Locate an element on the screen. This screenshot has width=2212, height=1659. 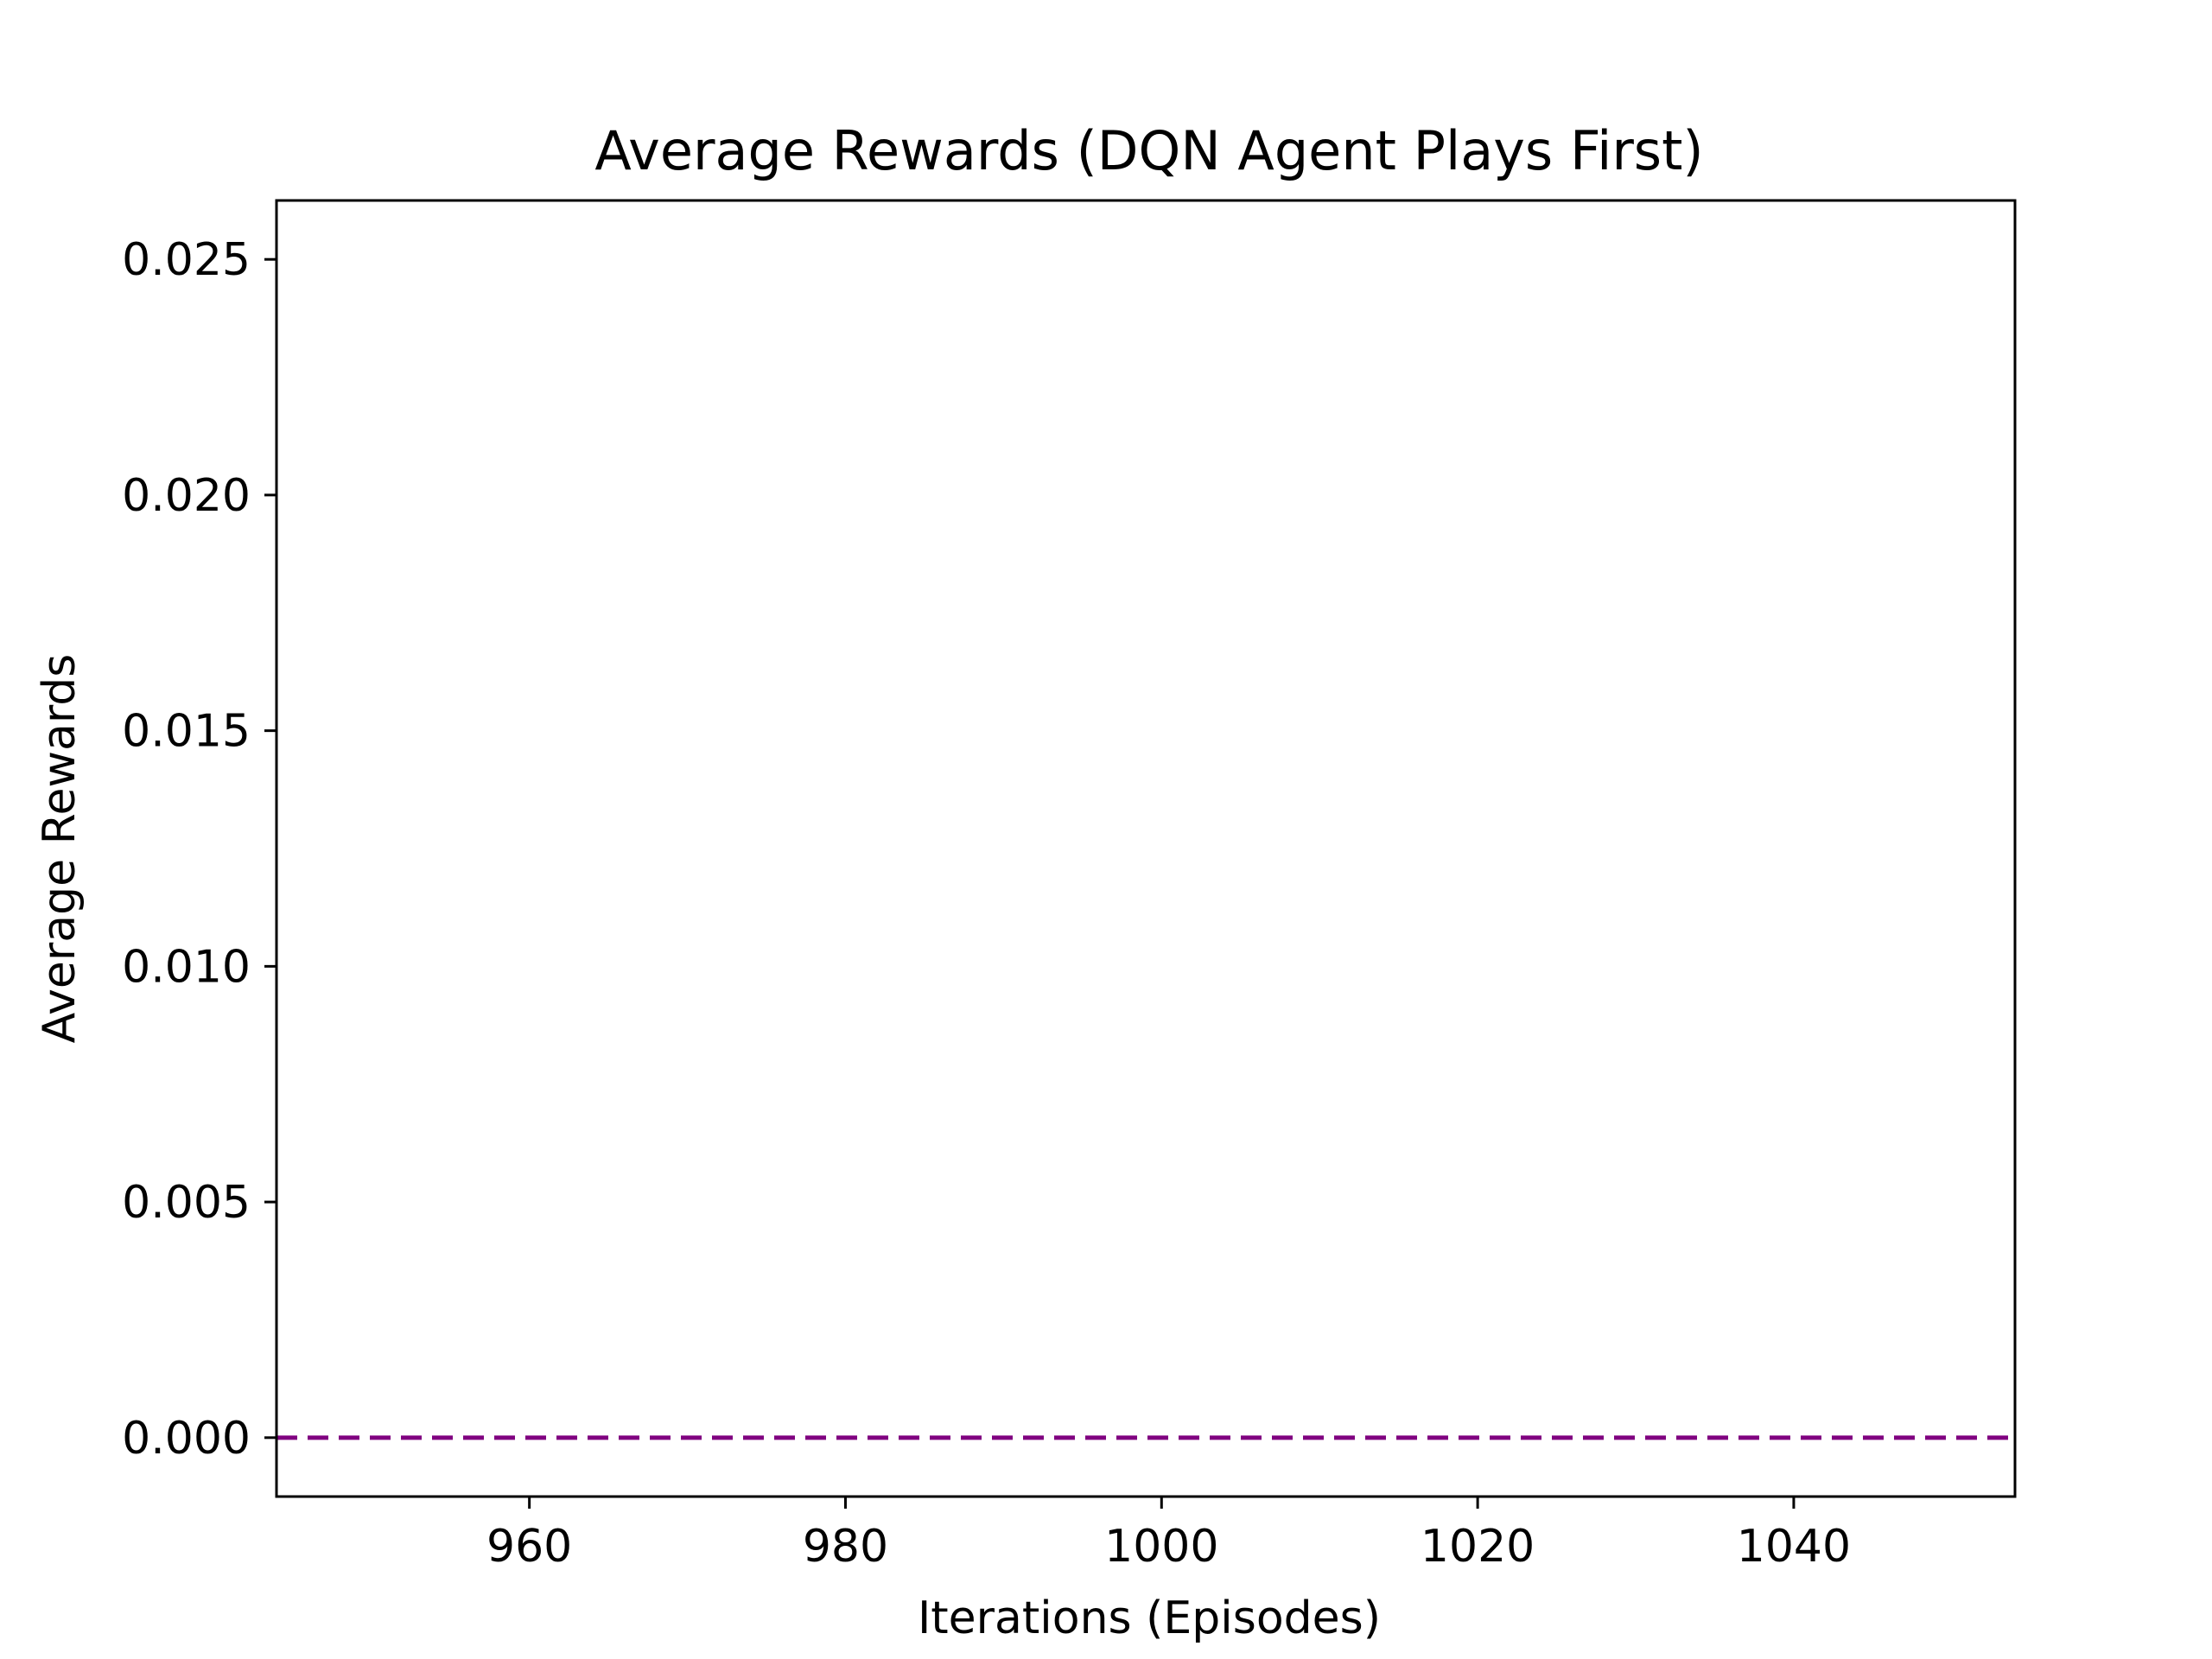
x-axis-label: Iterations (Episodes) is located at coordinates (1149, 1618).